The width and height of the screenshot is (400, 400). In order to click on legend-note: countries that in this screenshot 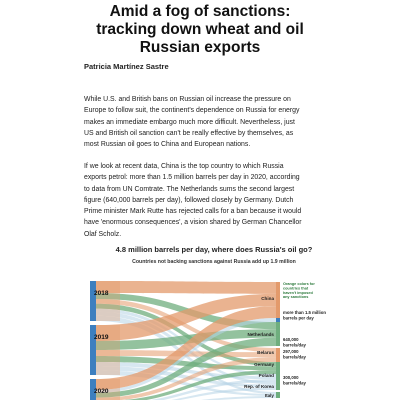, I will do `click(296, 288)`.